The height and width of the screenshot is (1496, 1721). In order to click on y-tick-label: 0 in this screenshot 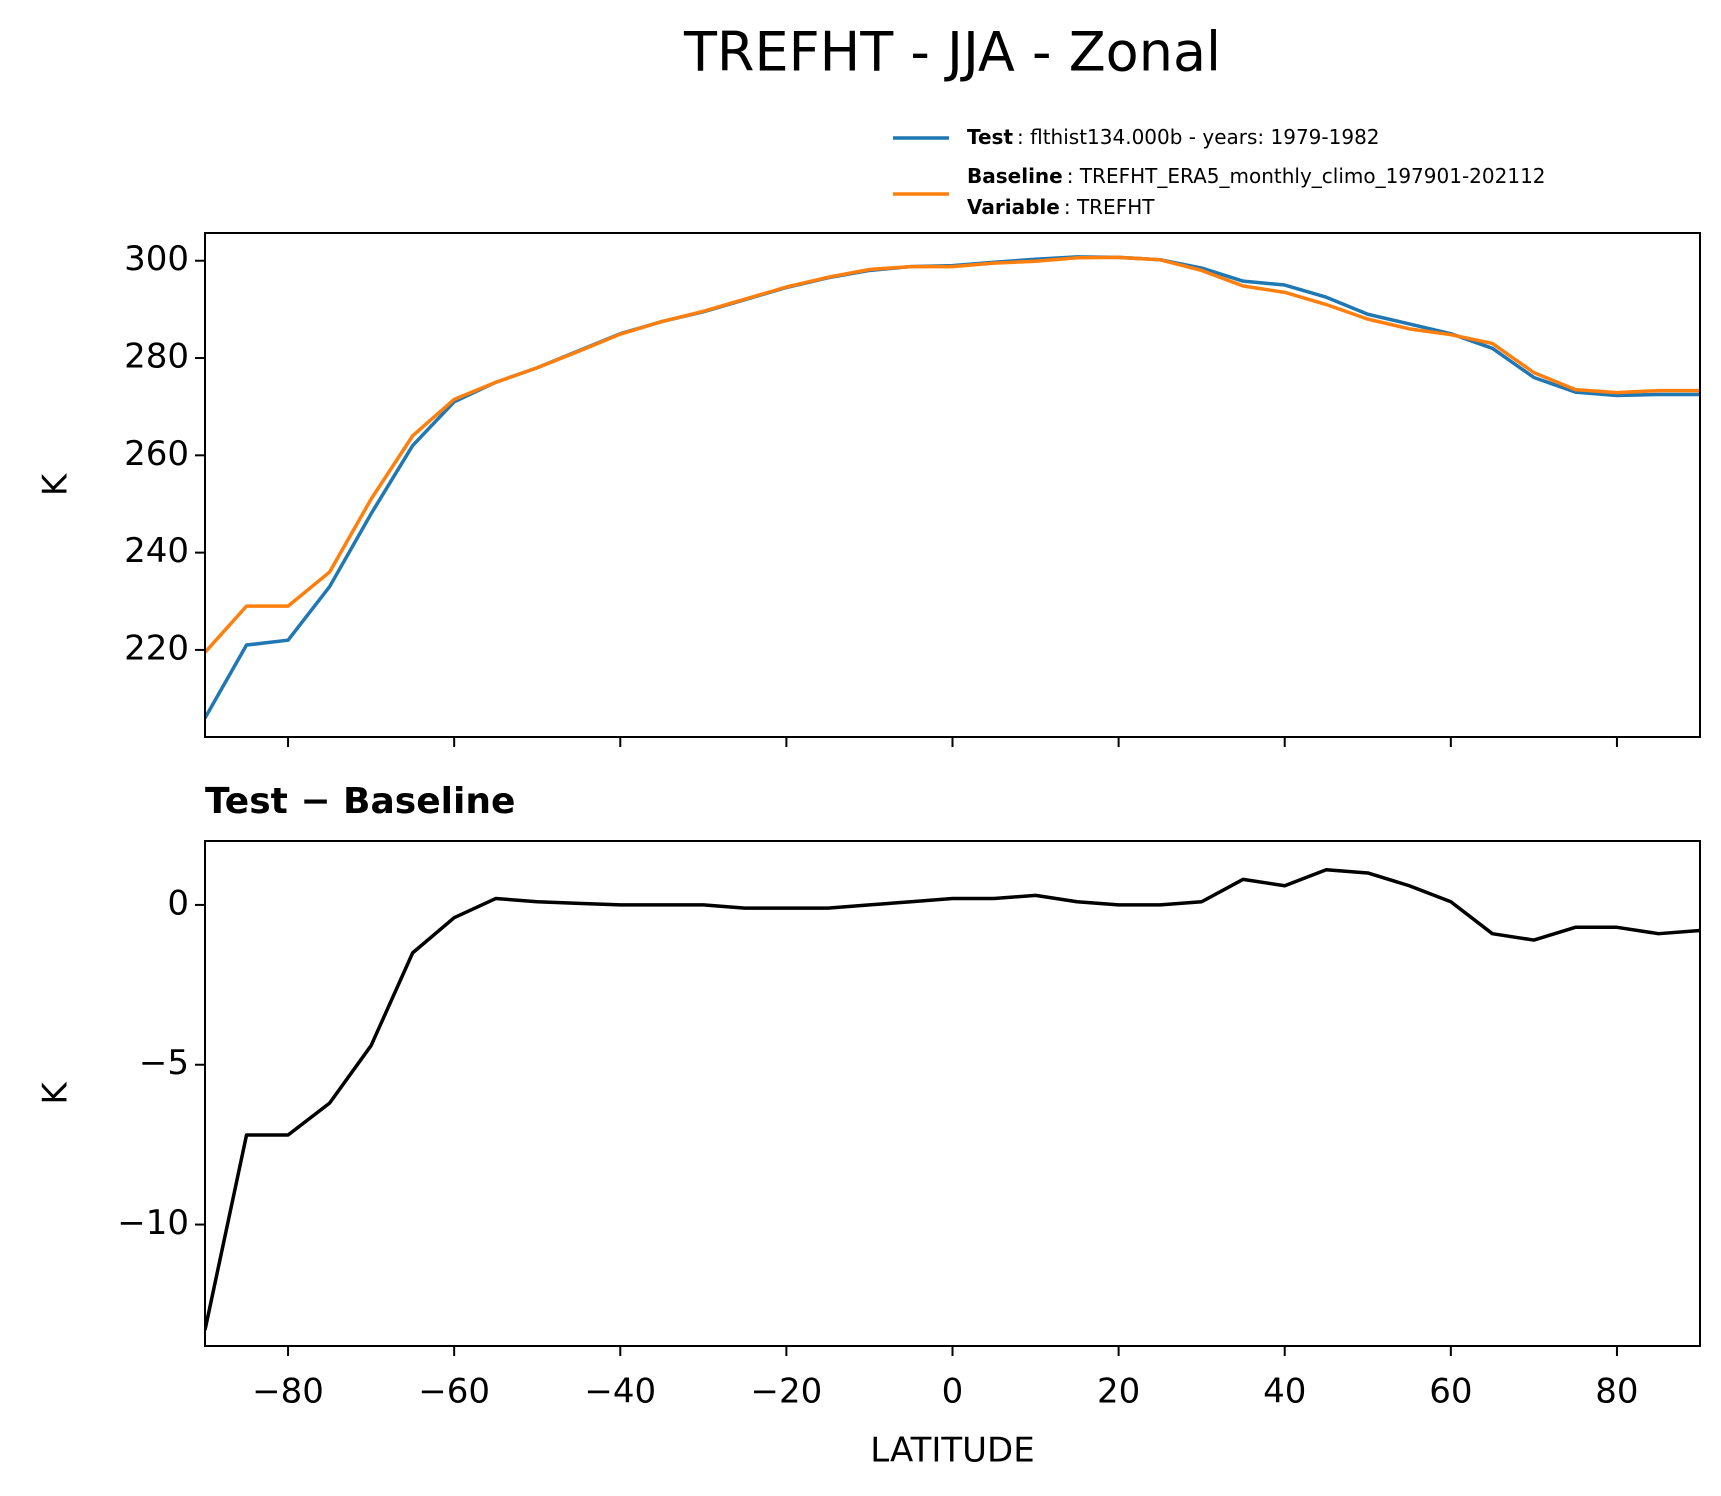, I will do `click(178, 903)`.